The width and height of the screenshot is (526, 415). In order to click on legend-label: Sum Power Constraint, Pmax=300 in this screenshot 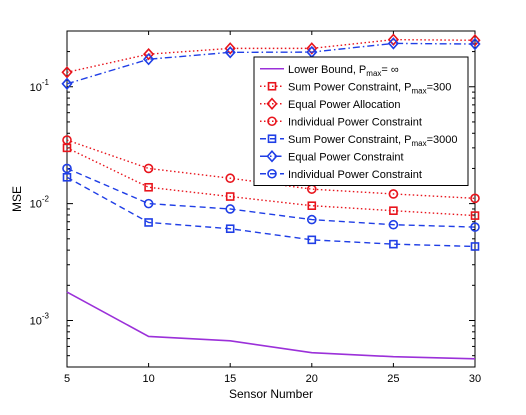, I will do `click(369, 88)`.